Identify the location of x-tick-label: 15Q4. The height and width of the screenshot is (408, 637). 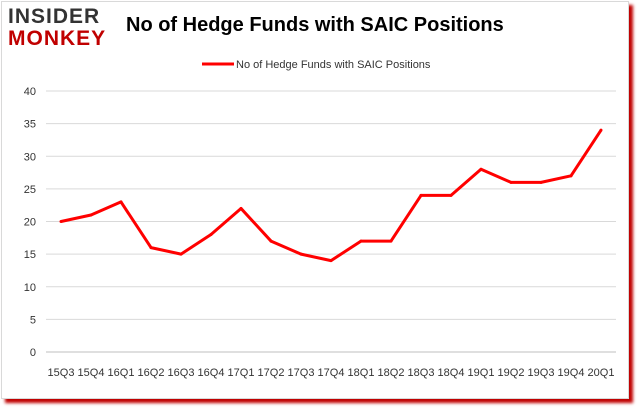
(91, 373).